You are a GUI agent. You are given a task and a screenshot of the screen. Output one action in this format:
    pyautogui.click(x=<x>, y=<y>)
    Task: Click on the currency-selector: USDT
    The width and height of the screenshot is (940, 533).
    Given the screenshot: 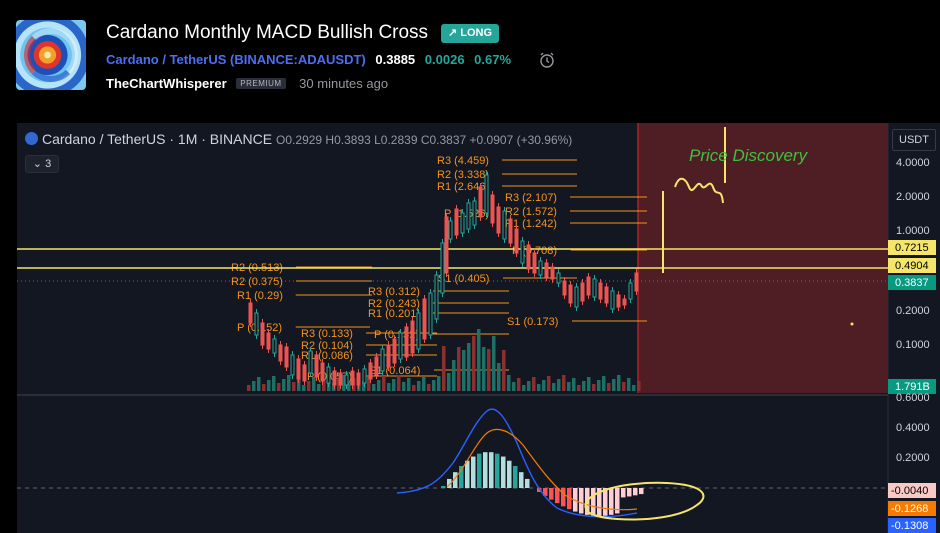 What is the action you would take?
    pyautogui.click(x=914, y=140)
    